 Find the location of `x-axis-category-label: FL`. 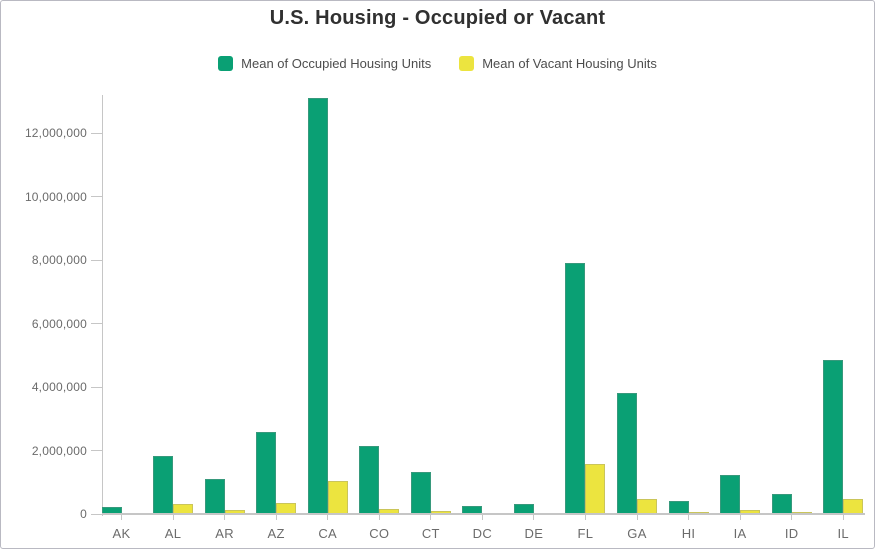

x-axis-category-label: FL is located at coordinates (585, 533).